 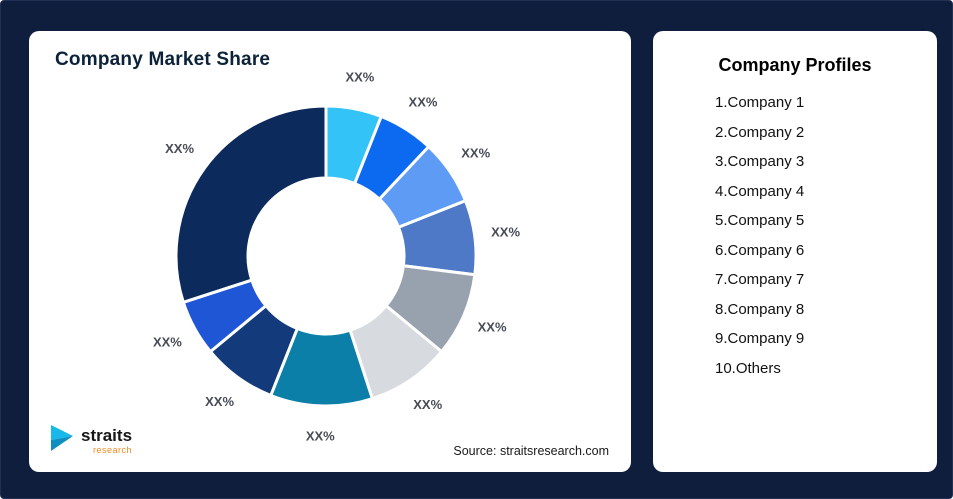 I want to click on donut-segment, so click(x=251, y=204).